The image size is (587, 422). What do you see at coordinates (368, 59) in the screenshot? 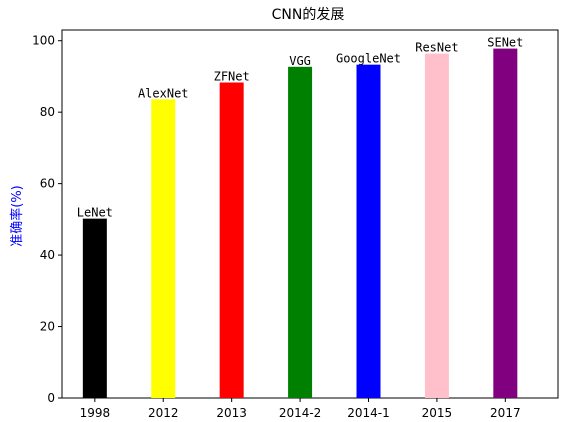
I see `bar-data-label: GoogleNet` at bounding box center [368, 59].